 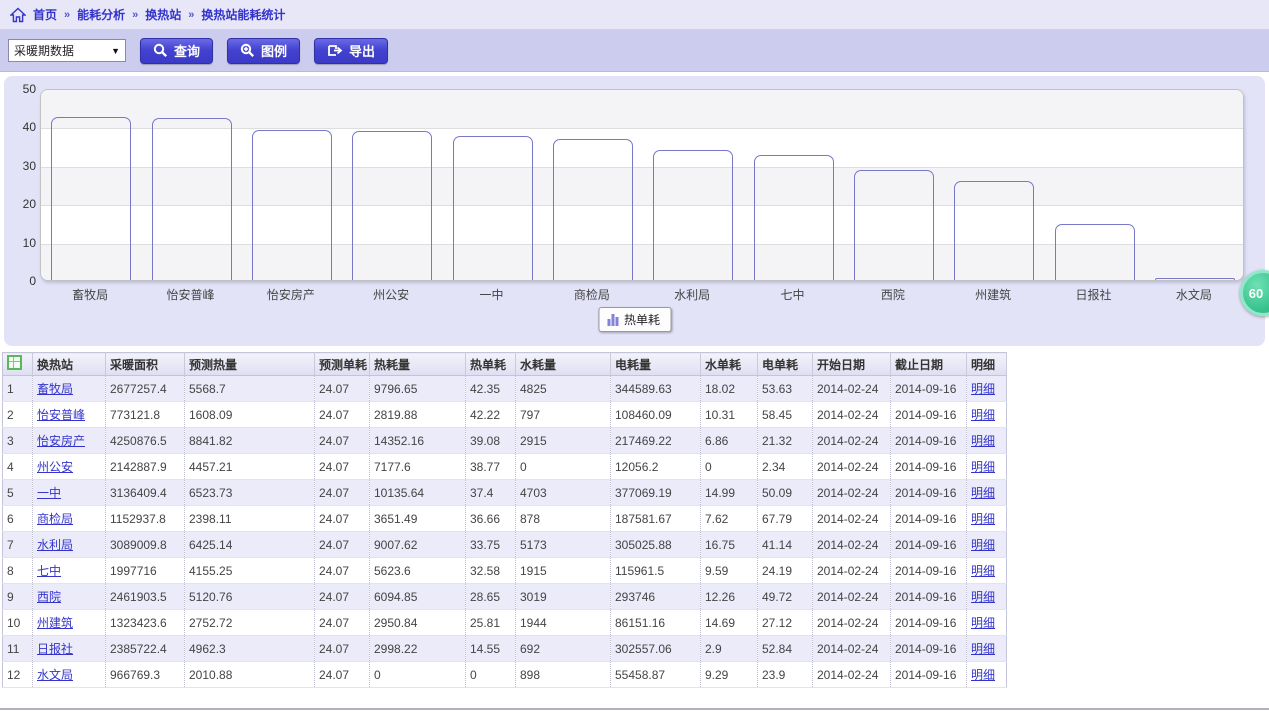 What do you see at coordinates (17, 364) in the screenshot?
I see `table-grid-icon-cell` at bounding box center [17, 364].